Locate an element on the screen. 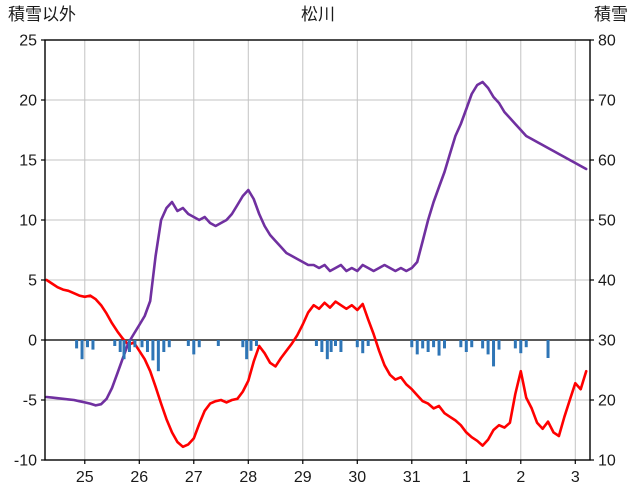 This screenshot has width=636, height=501. left-axis-tick-label: 5 is located at coordinates (32, 281).